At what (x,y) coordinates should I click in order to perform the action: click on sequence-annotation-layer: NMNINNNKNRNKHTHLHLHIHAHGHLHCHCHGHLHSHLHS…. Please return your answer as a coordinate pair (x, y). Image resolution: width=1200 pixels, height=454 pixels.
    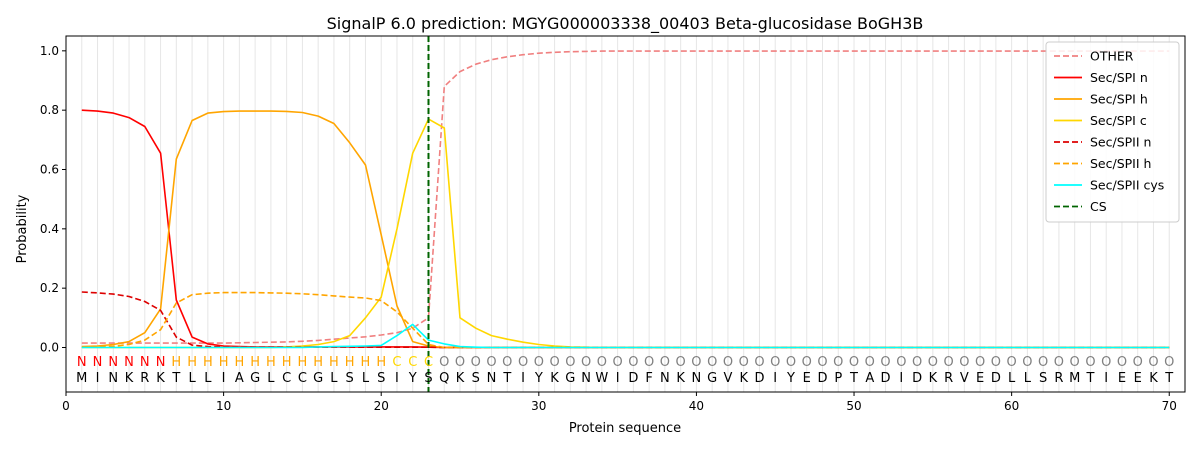
    Looking at the image, I should click on (625, 370).